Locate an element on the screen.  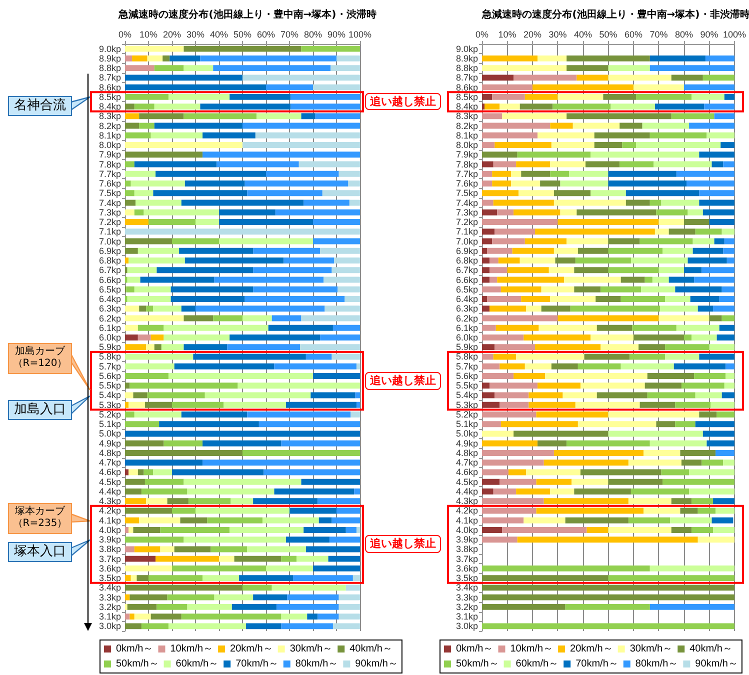
y-tick-label: 9.0kp is located at coordinates (467, 49).